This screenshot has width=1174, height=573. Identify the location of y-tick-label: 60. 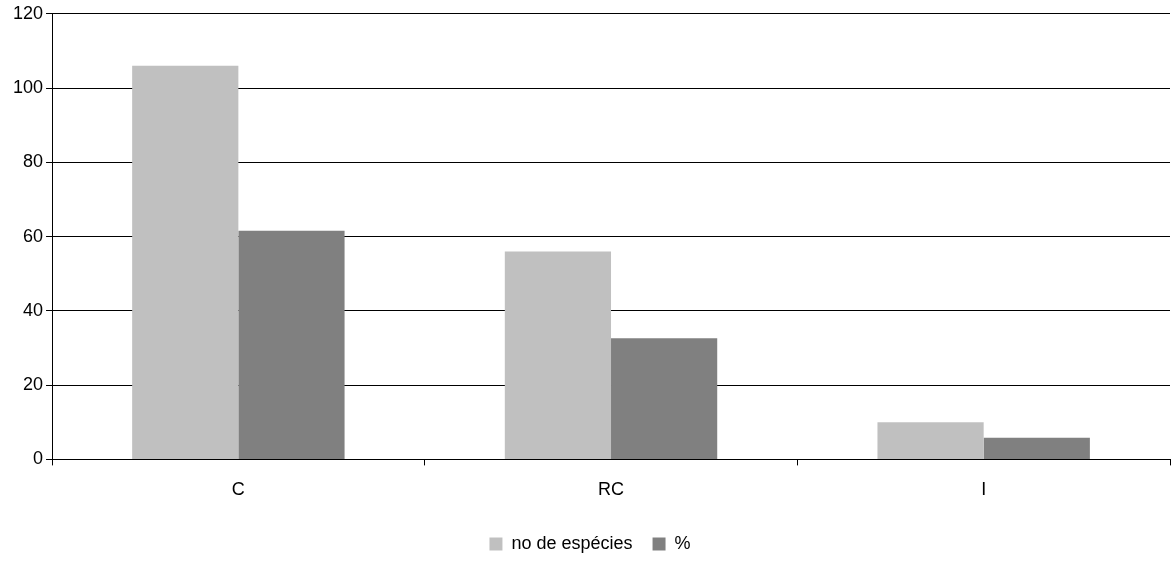
(33, 235).